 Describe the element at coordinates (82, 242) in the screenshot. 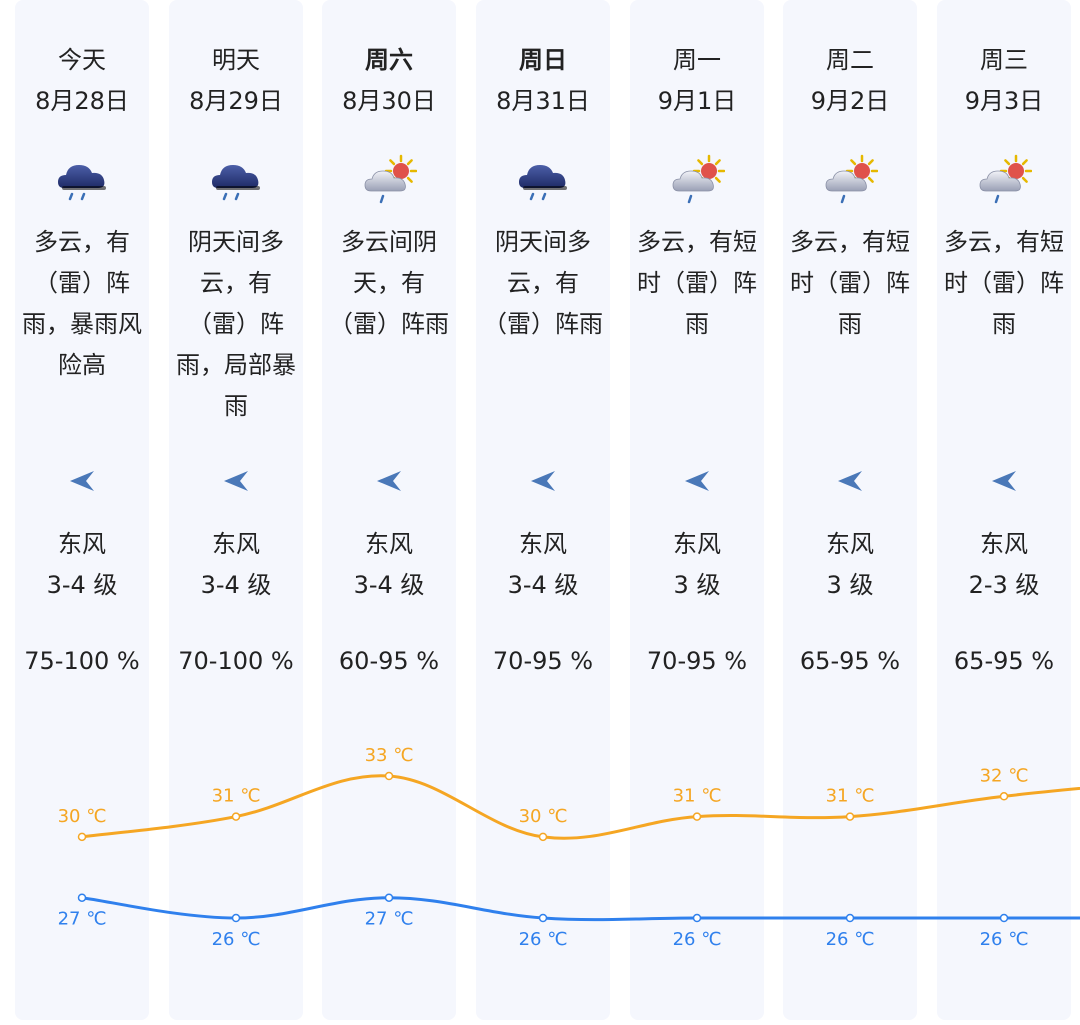

I see `description-line: 多云，有` at that location.